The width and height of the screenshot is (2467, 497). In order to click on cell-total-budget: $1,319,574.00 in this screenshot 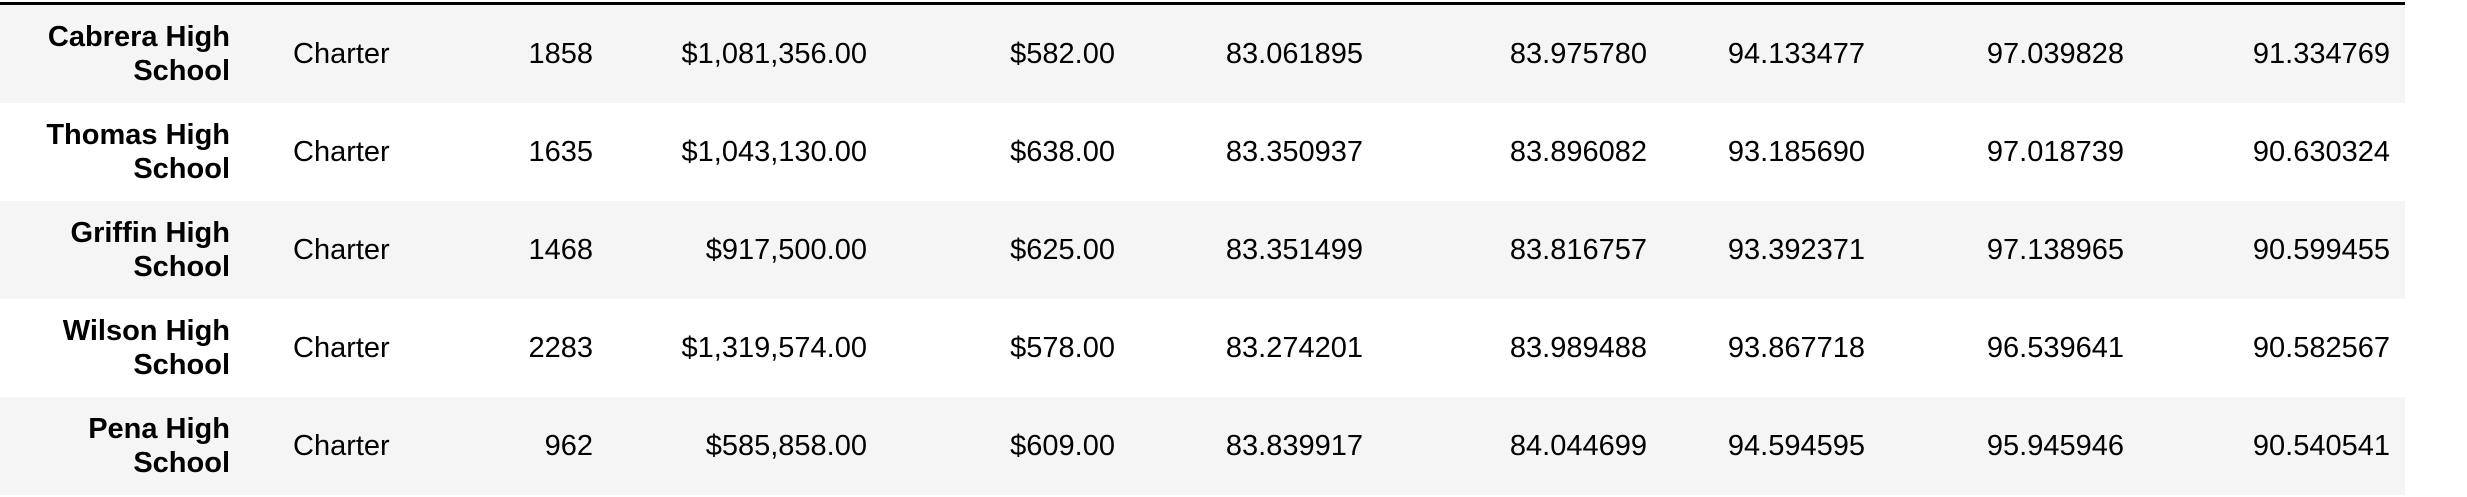, I will do `click(774, 347)`.